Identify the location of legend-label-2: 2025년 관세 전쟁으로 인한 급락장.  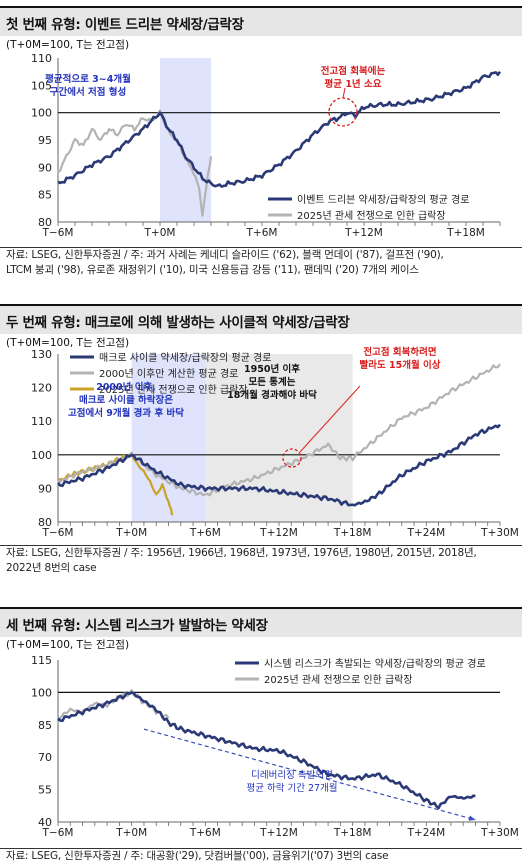
(173, 390).